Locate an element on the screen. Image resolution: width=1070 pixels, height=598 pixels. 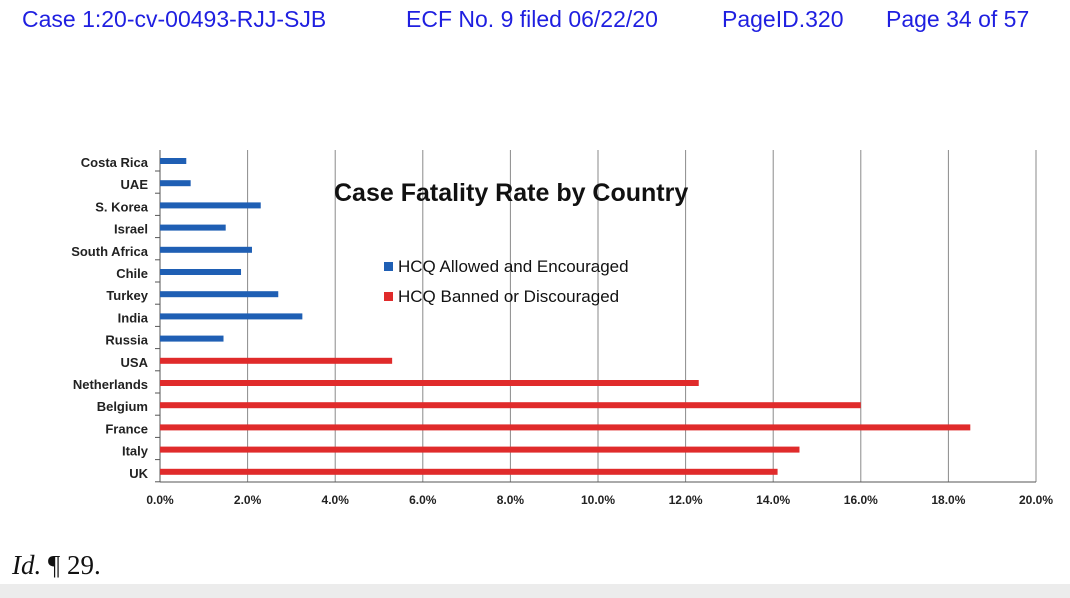
citation-id: Id. is located at coordinates (27, 565).